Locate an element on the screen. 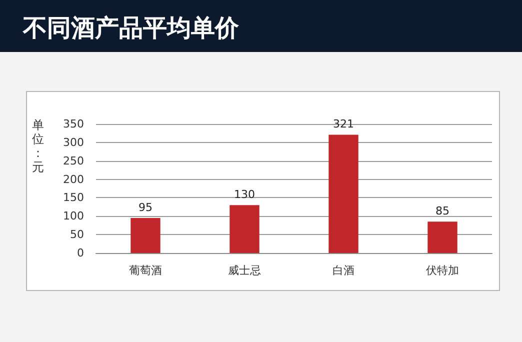  data-label: 95 is located at coordinates (145, 207).